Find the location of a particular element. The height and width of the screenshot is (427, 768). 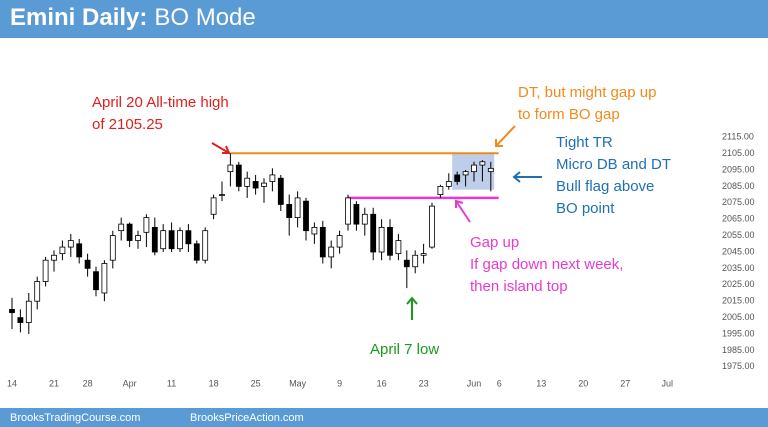

x-tick-label: 16 is located at coordinates (382, 383).